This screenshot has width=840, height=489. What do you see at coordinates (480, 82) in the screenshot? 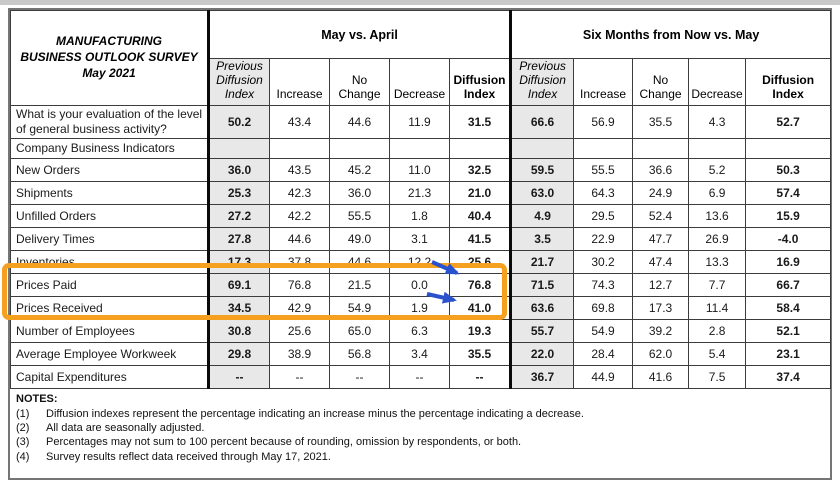
I see `col-header-may-diffusion-index: Diffusion Index` at bounding box center [480, 82].